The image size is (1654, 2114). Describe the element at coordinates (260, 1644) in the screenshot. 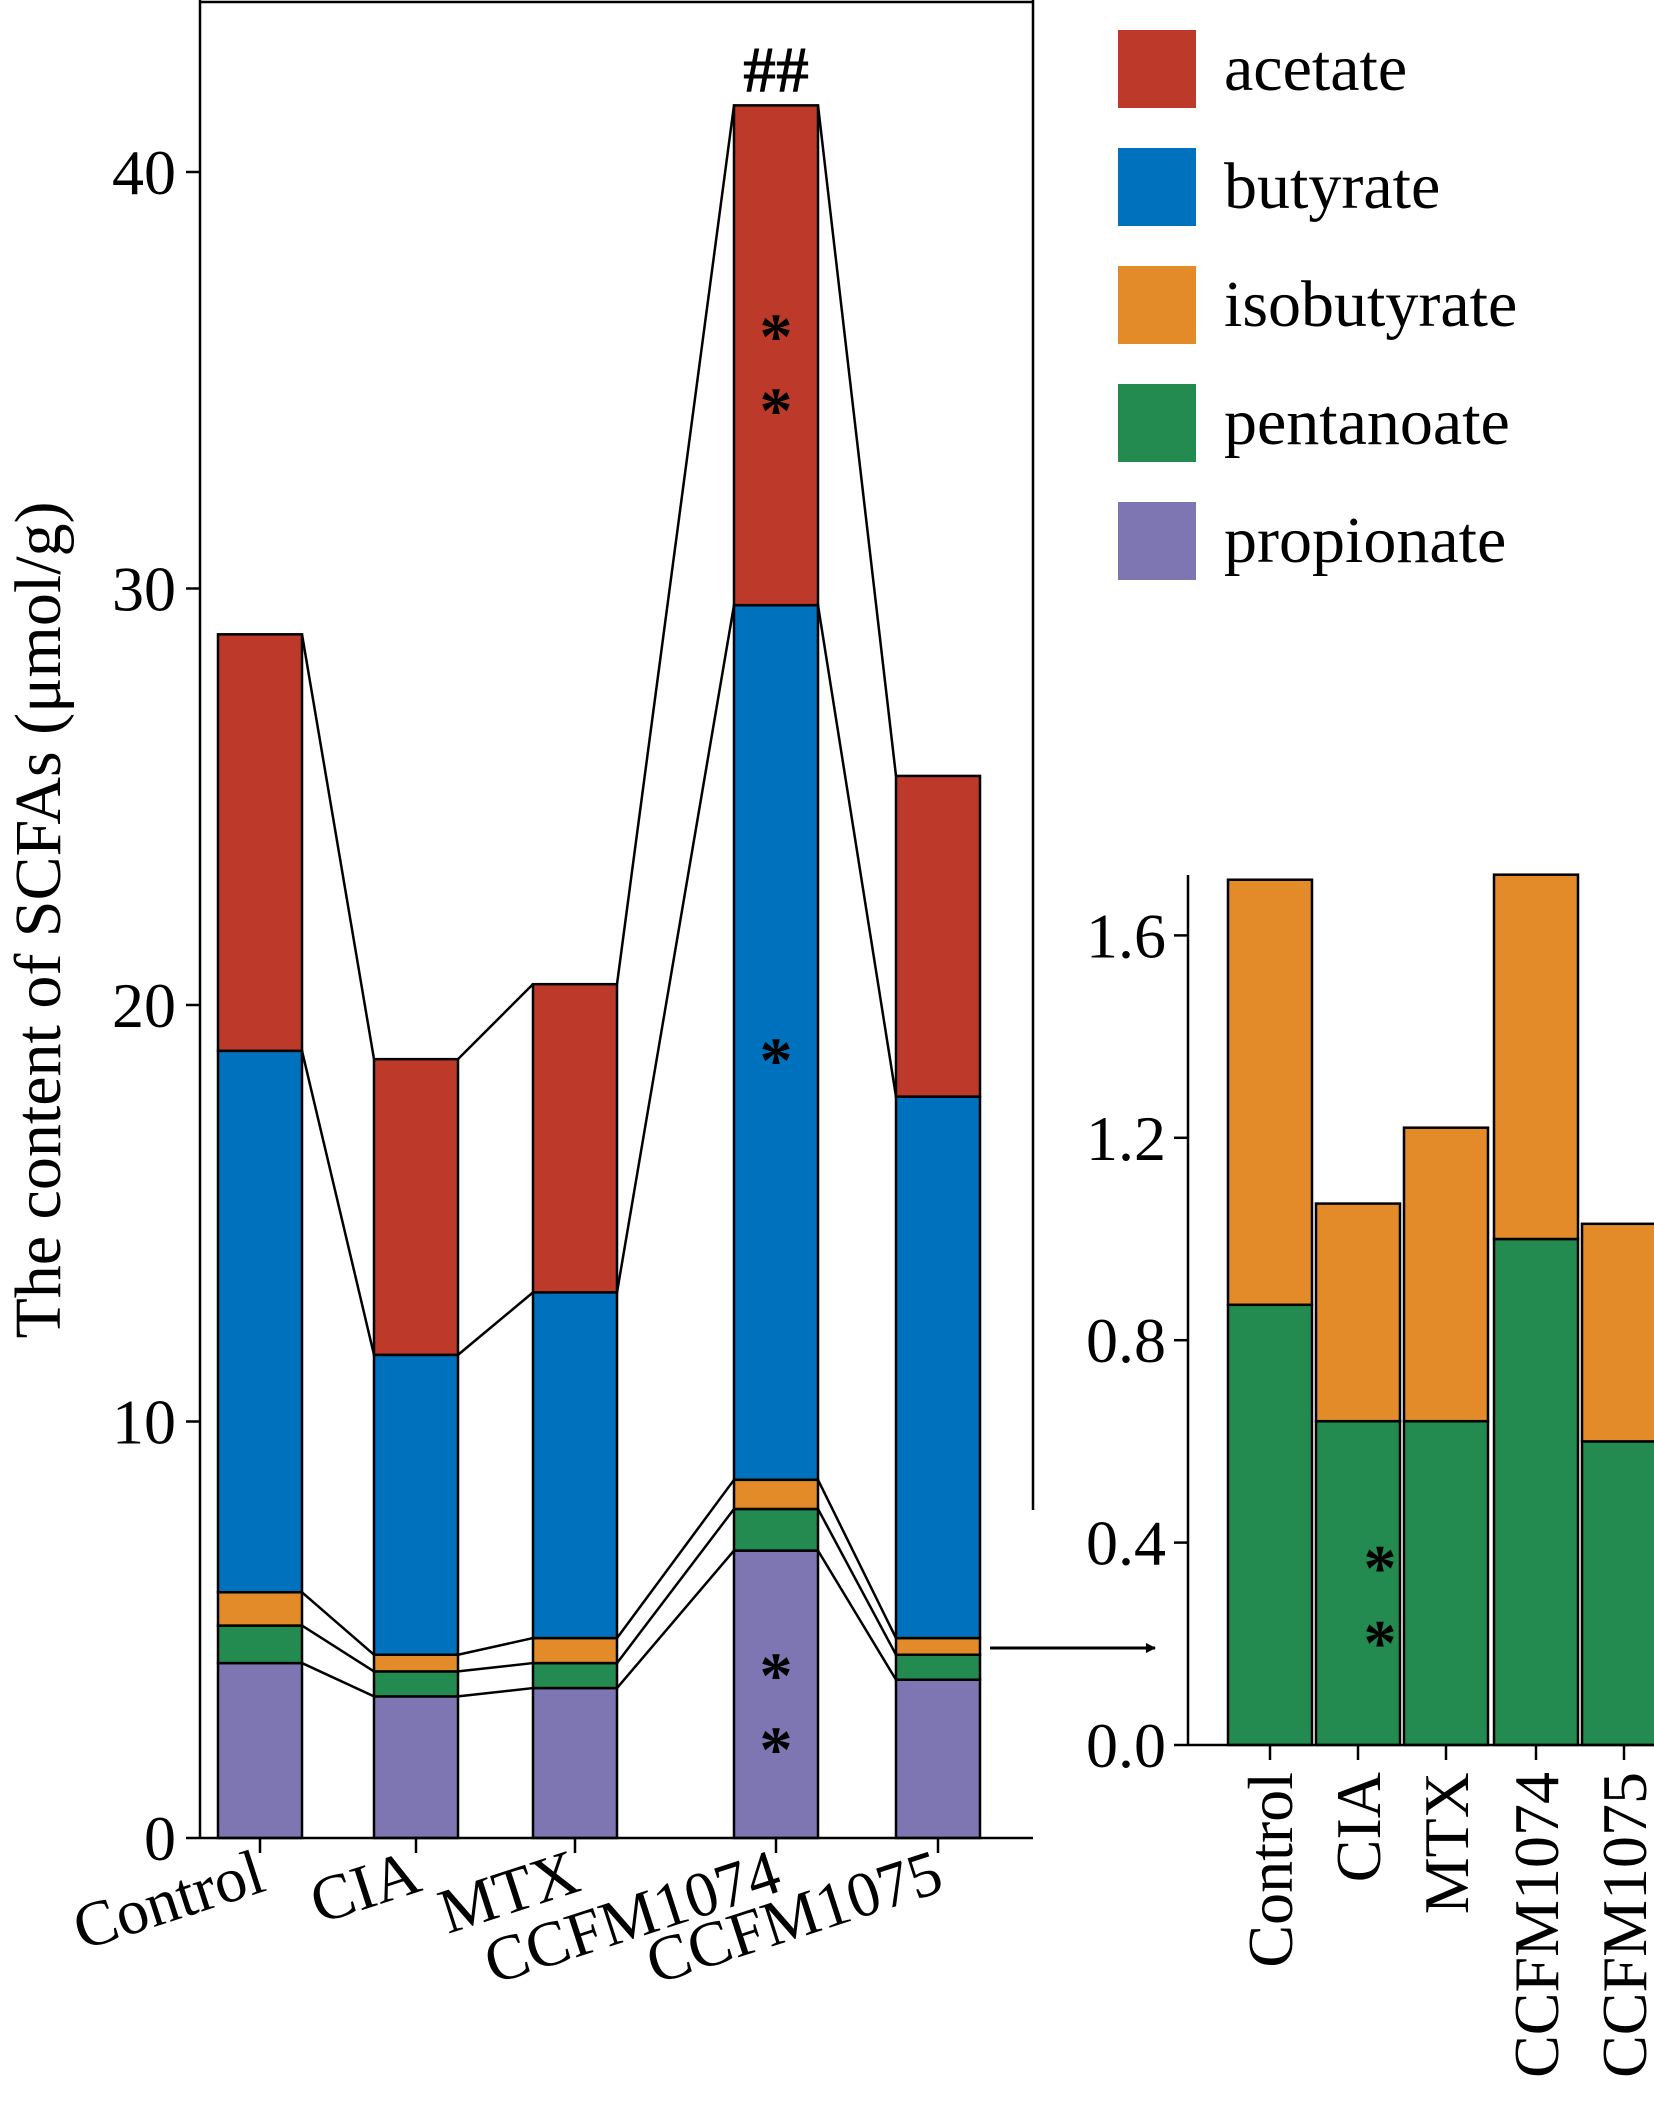

I see `bar-control-pentanoate` at that location.